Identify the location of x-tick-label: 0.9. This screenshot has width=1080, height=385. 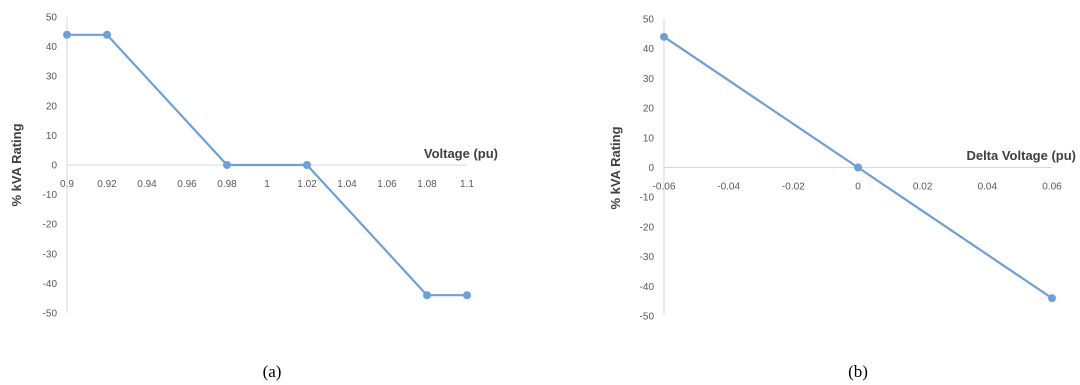
(67, 184).